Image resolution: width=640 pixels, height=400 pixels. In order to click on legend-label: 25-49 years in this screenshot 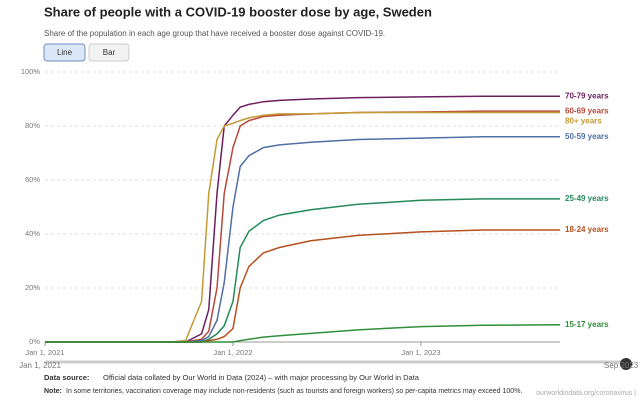, I will do `click(587, 198)`.